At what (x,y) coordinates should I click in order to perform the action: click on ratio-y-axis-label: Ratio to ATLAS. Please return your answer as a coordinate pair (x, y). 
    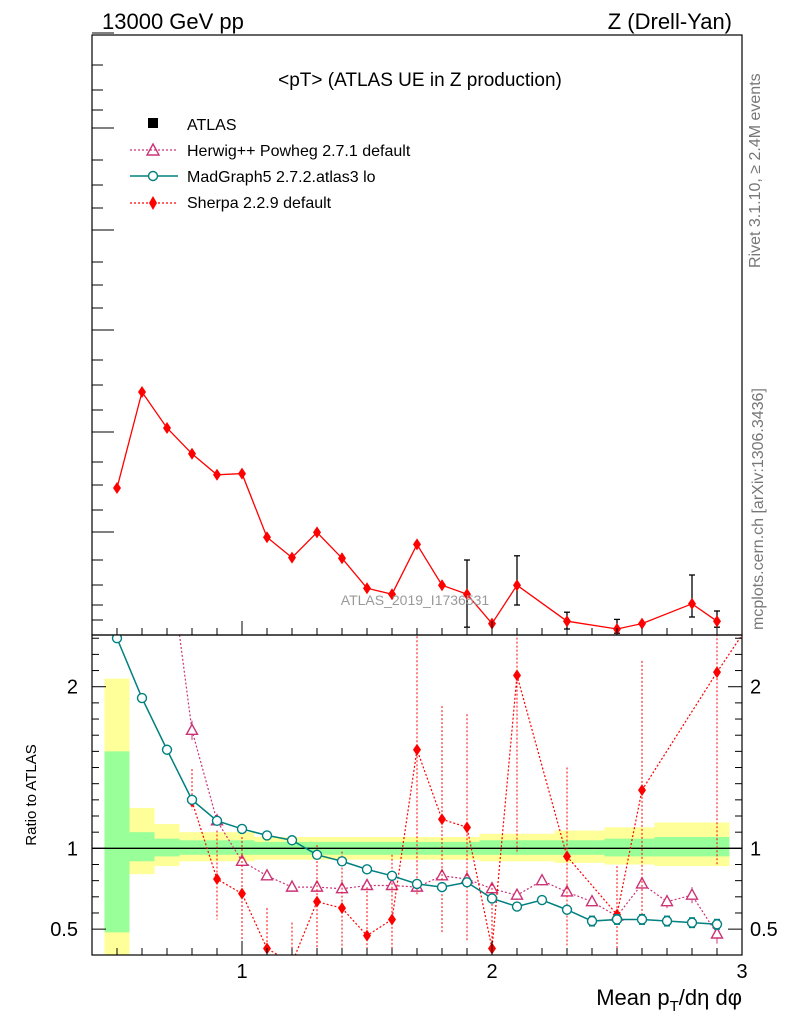
    Looking at the image, I should click on (31, 794).